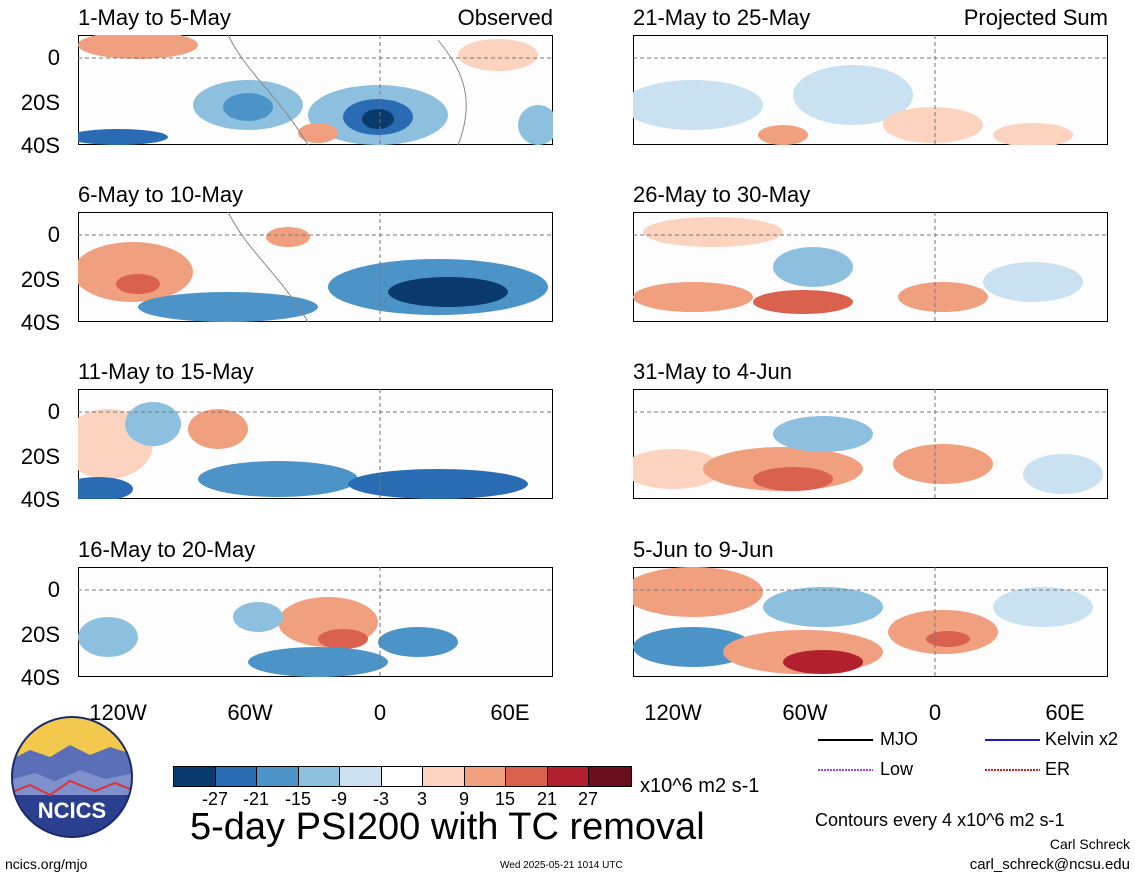  Describe the element at coordinates (255, 799) in the screenshot. I see `colorbar-tick: -21` at that location.